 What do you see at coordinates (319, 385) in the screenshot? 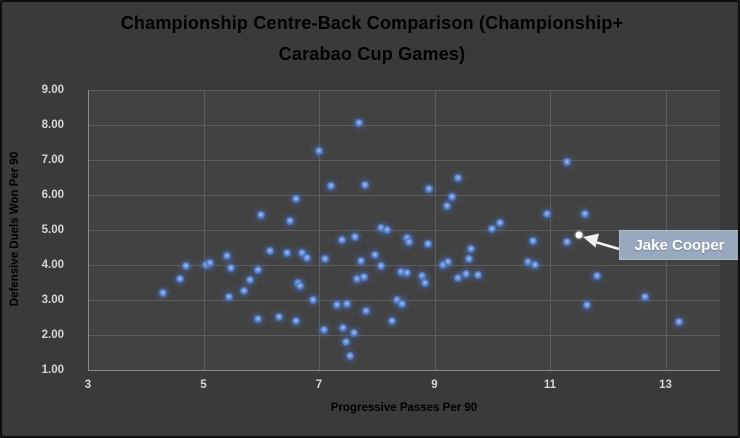
I see `x-tick-label: 7` at bounding box center [319, 385].